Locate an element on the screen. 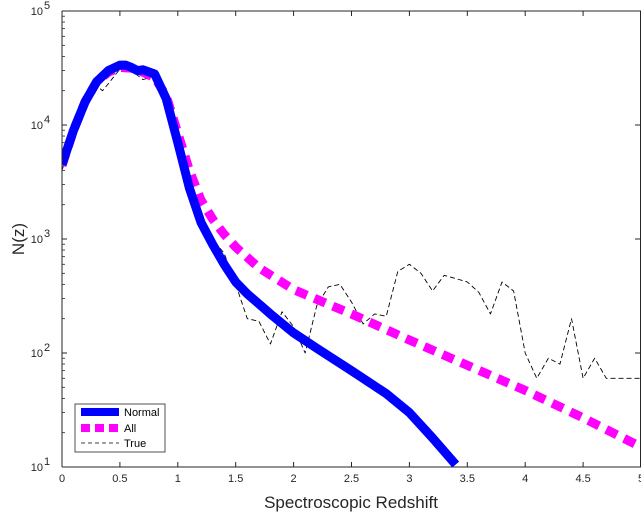 The width and height of the screenshot is (641, 519). y-tick-label-exponent: 5 is located at coordinates (47, 6).